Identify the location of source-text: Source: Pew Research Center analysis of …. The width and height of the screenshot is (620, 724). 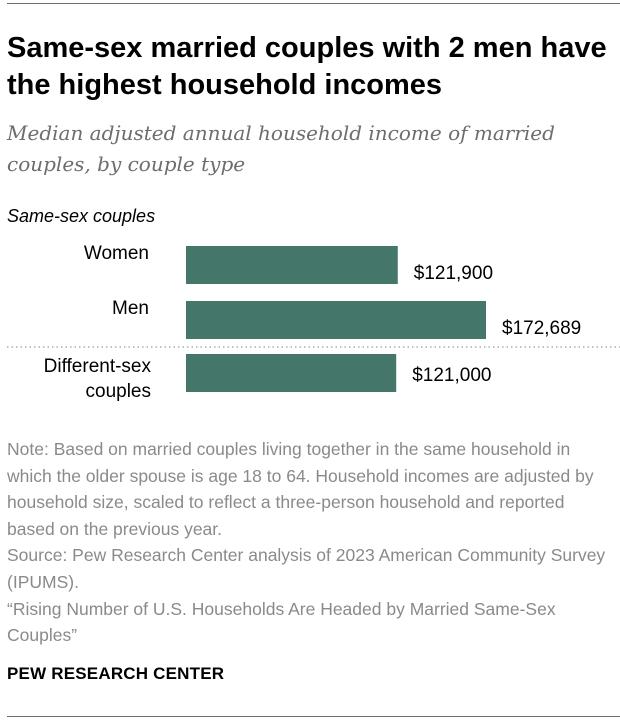
(306, 568).